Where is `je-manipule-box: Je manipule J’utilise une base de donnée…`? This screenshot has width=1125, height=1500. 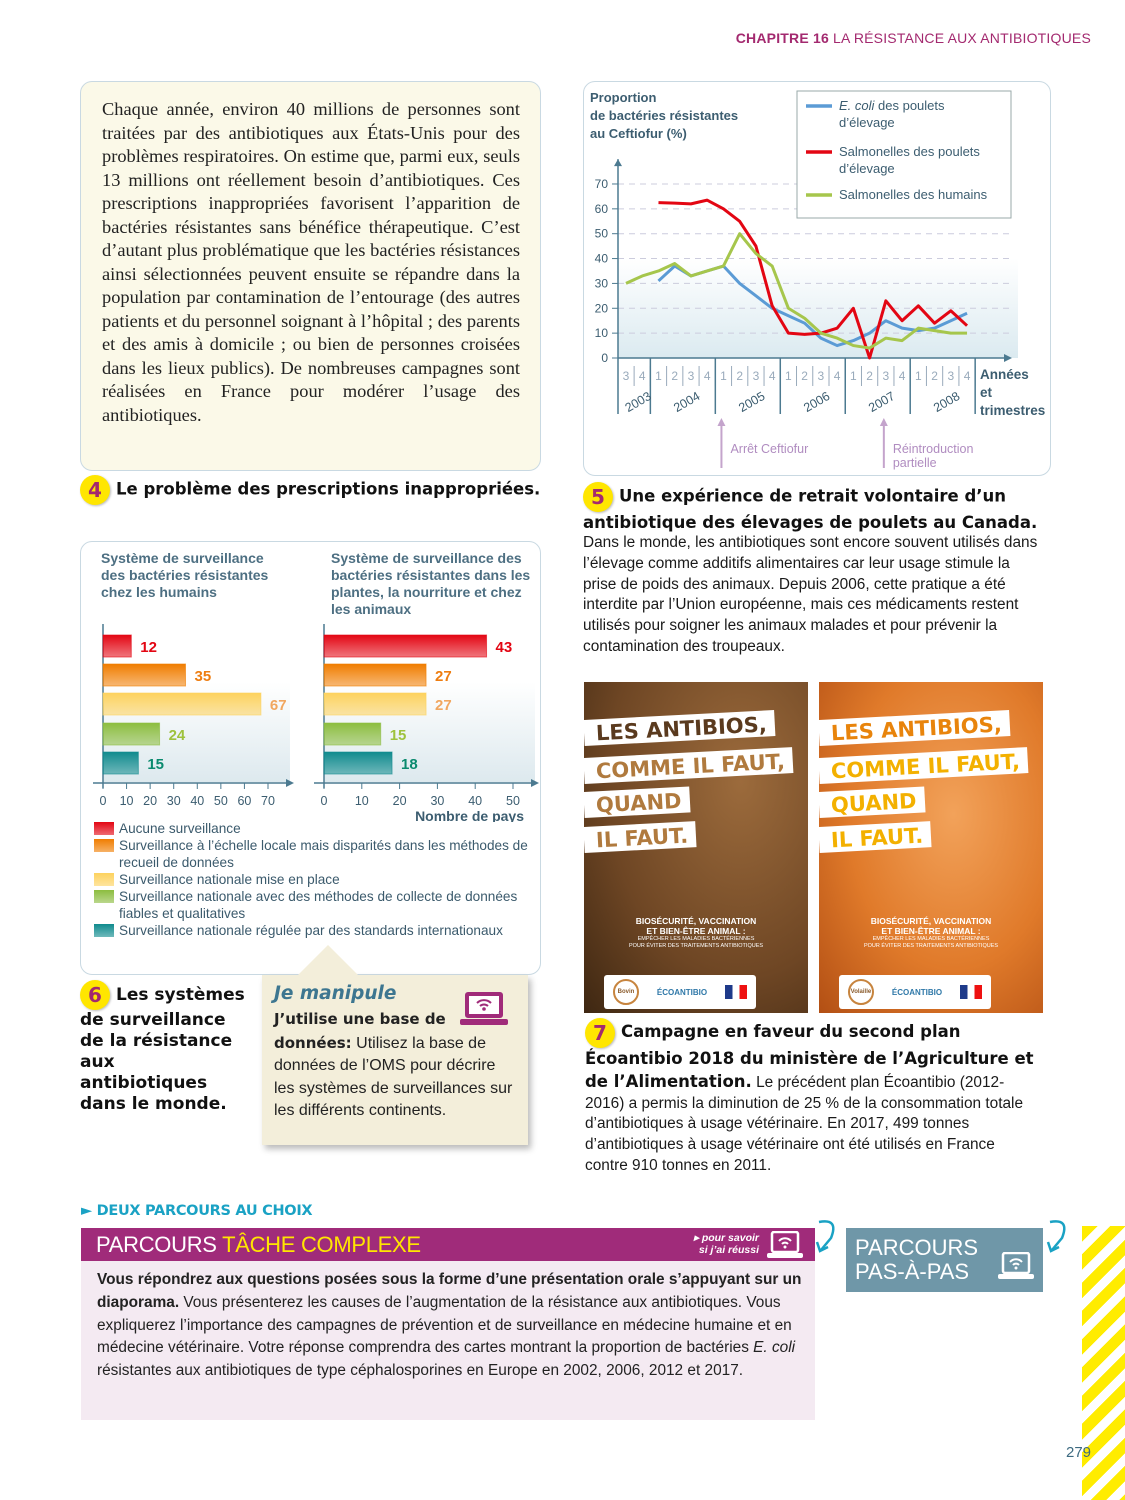
je-manipule-box: Je manipule J’utilise une base de donnée… is located at coordinates (395, 1045).